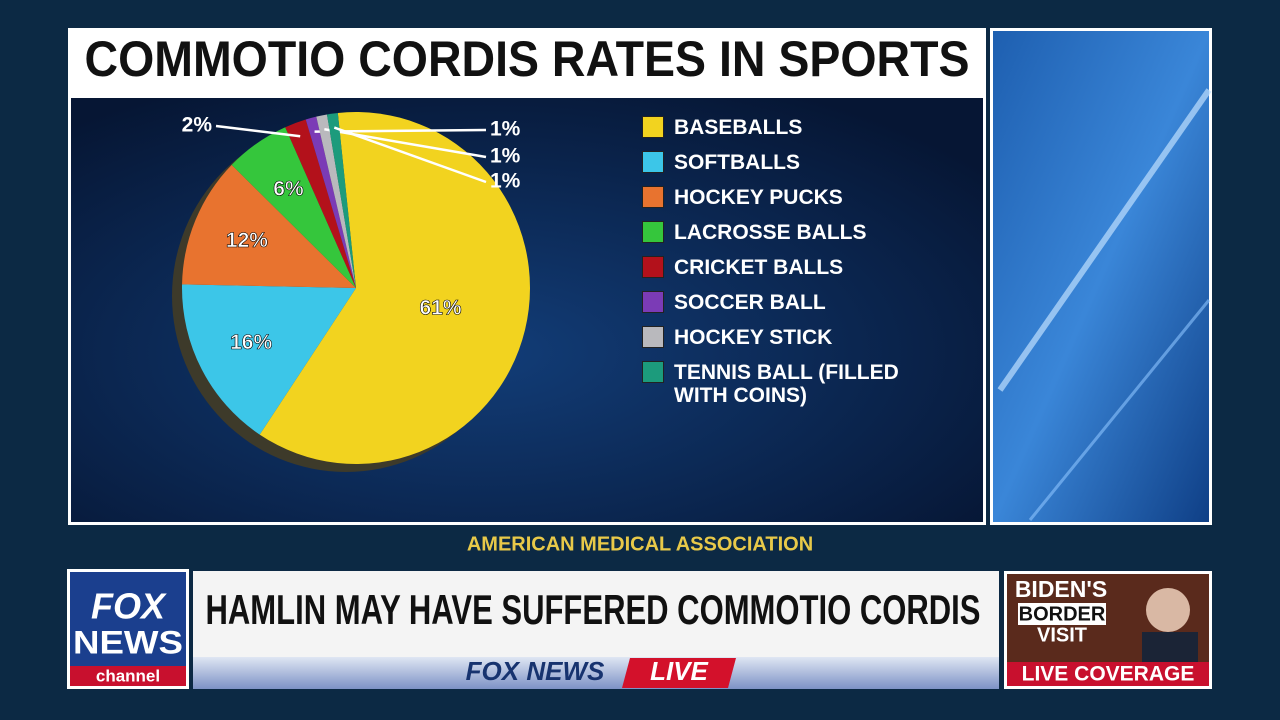 This screenshot has width=1280, height=720. Describe the element at coordinates (786, 384) in the screenshot. I see `legend-label: TENNIS BALL (FILLED WITH COINS)` at that location.